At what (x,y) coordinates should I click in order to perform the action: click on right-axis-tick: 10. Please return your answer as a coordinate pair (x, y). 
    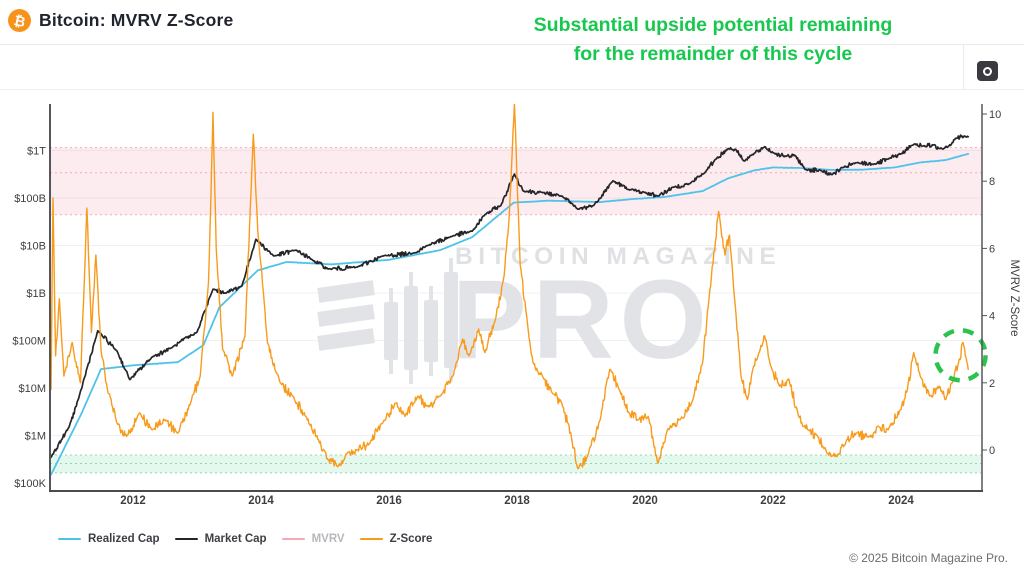
    Looking at the image, I should click on (995, 115).